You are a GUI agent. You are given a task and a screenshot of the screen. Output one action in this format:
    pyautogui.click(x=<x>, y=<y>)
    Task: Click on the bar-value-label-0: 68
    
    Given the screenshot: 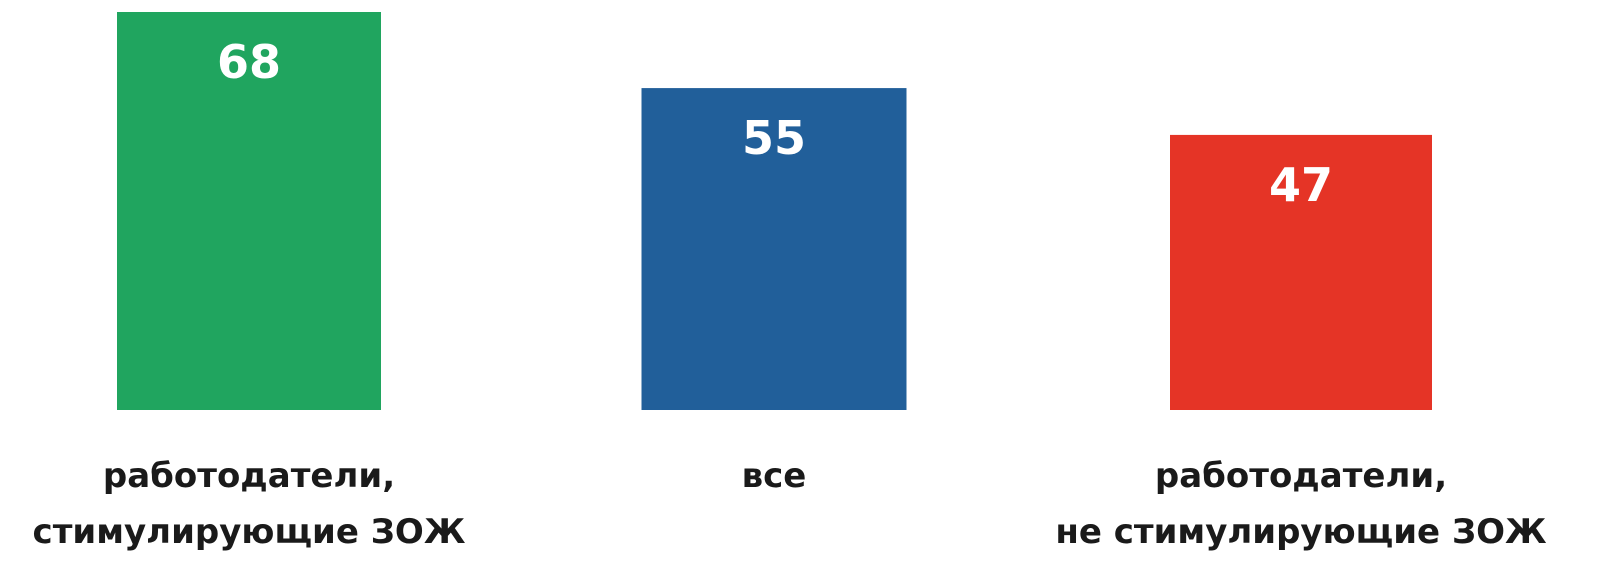 What is the action you would take?
    pyautogui.click(x=249, y=62)
    